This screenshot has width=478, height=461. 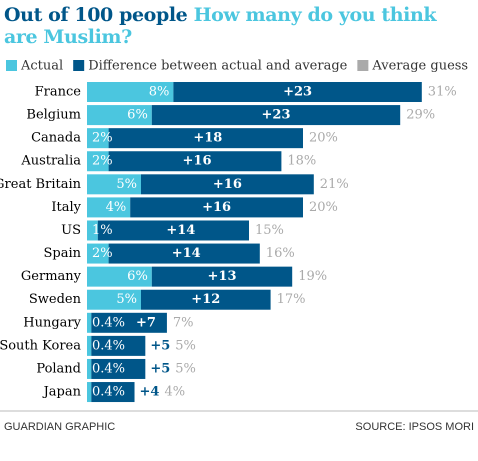 What do you see at coordinates (62, 392) in the screenshot?
I see `category-label: Japan` at bounding box center [62, 392].